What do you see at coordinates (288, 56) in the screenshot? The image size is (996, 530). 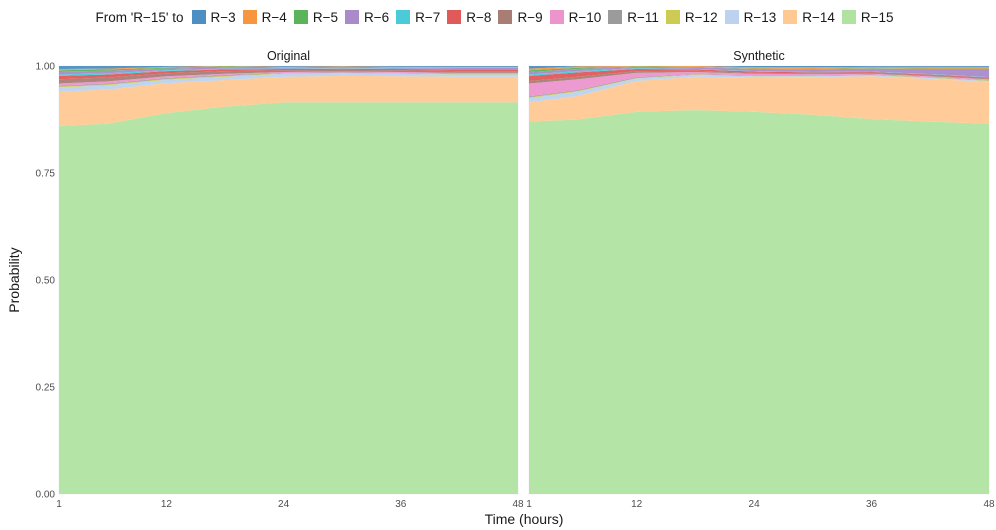 I see `facet-title: Original` at bounding box center [288, 56].